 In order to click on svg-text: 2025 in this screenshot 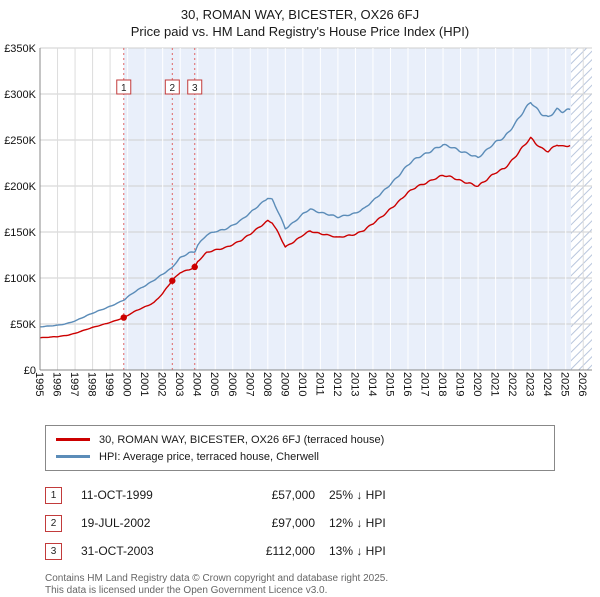, I will do `click(565, 384)`.